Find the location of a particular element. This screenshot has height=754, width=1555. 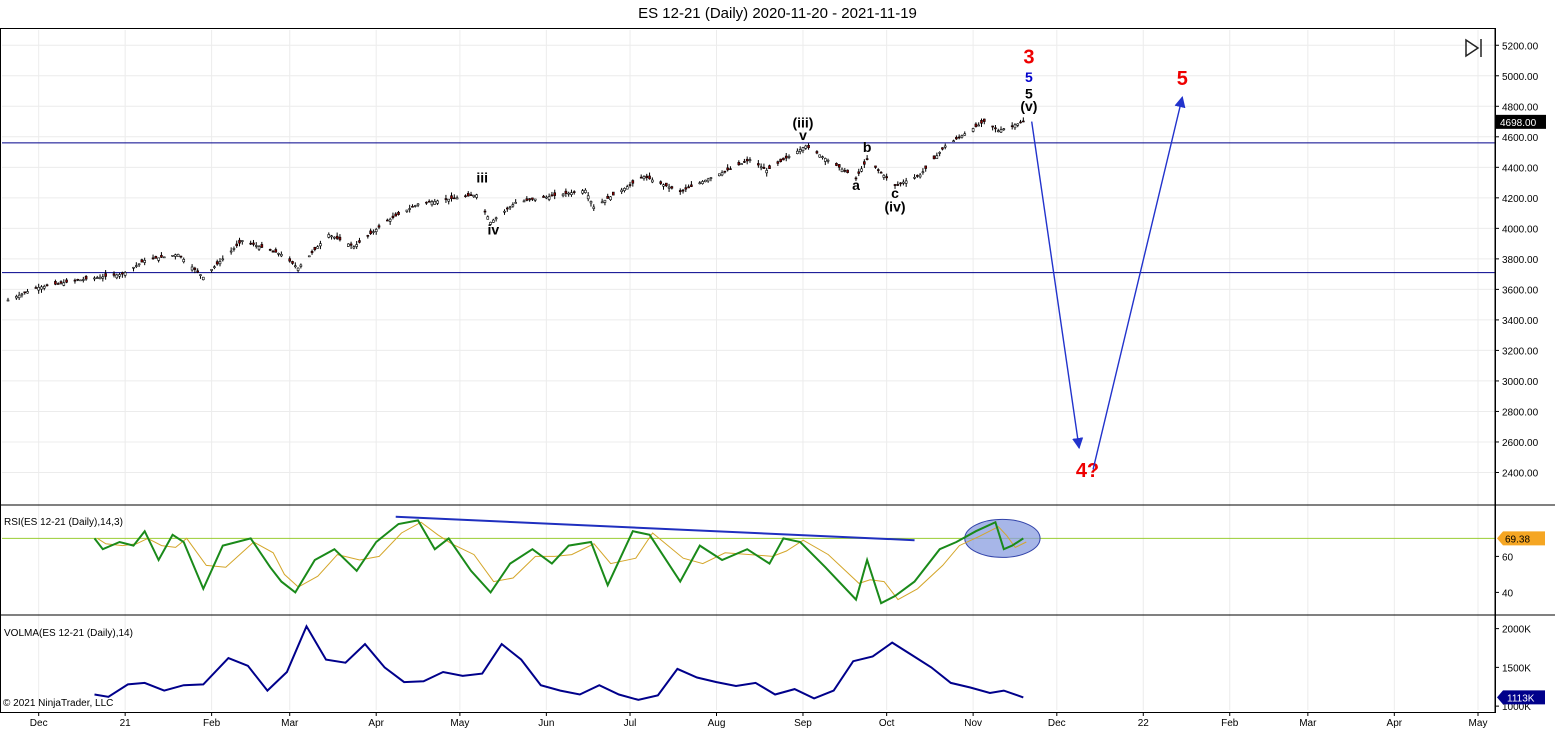

rsi-tick-label: 60 is located at coordinates (1508, 557).